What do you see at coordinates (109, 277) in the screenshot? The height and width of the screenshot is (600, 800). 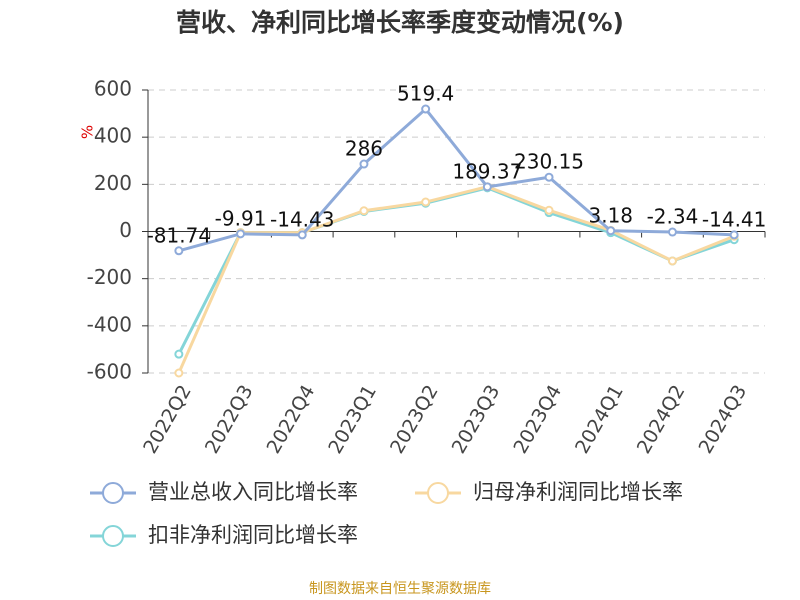 I see `y-tick-label: -200` at bounding box center [109, 277].